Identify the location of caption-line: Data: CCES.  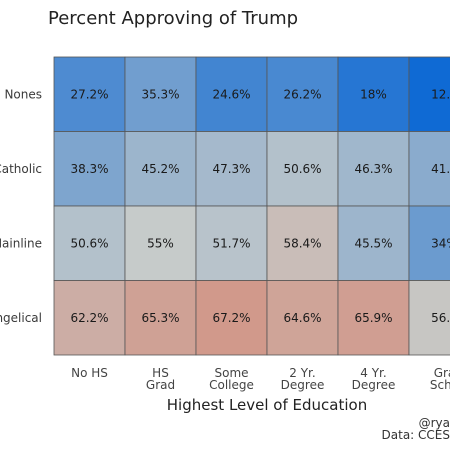
(416, 435).